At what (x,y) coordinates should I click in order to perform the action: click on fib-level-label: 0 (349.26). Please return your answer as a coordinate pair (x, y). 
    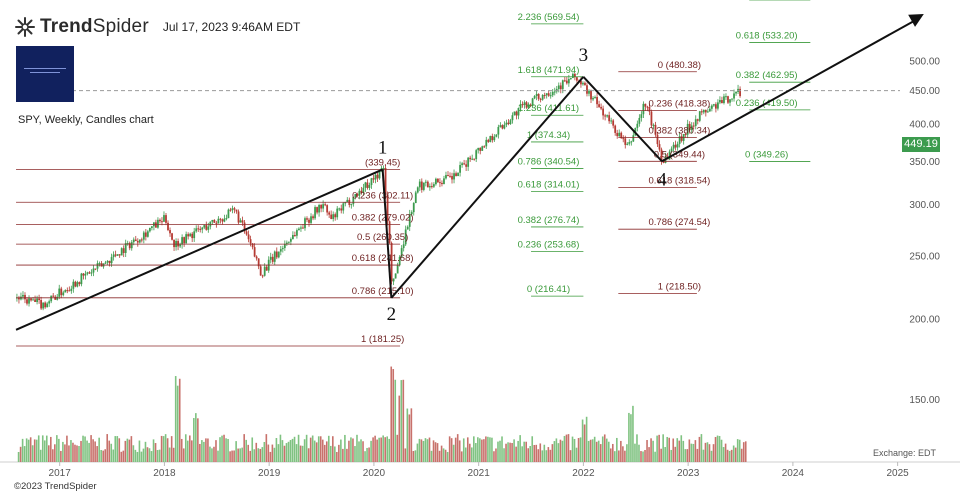
    Looking at the image, I should click on (766, 154).